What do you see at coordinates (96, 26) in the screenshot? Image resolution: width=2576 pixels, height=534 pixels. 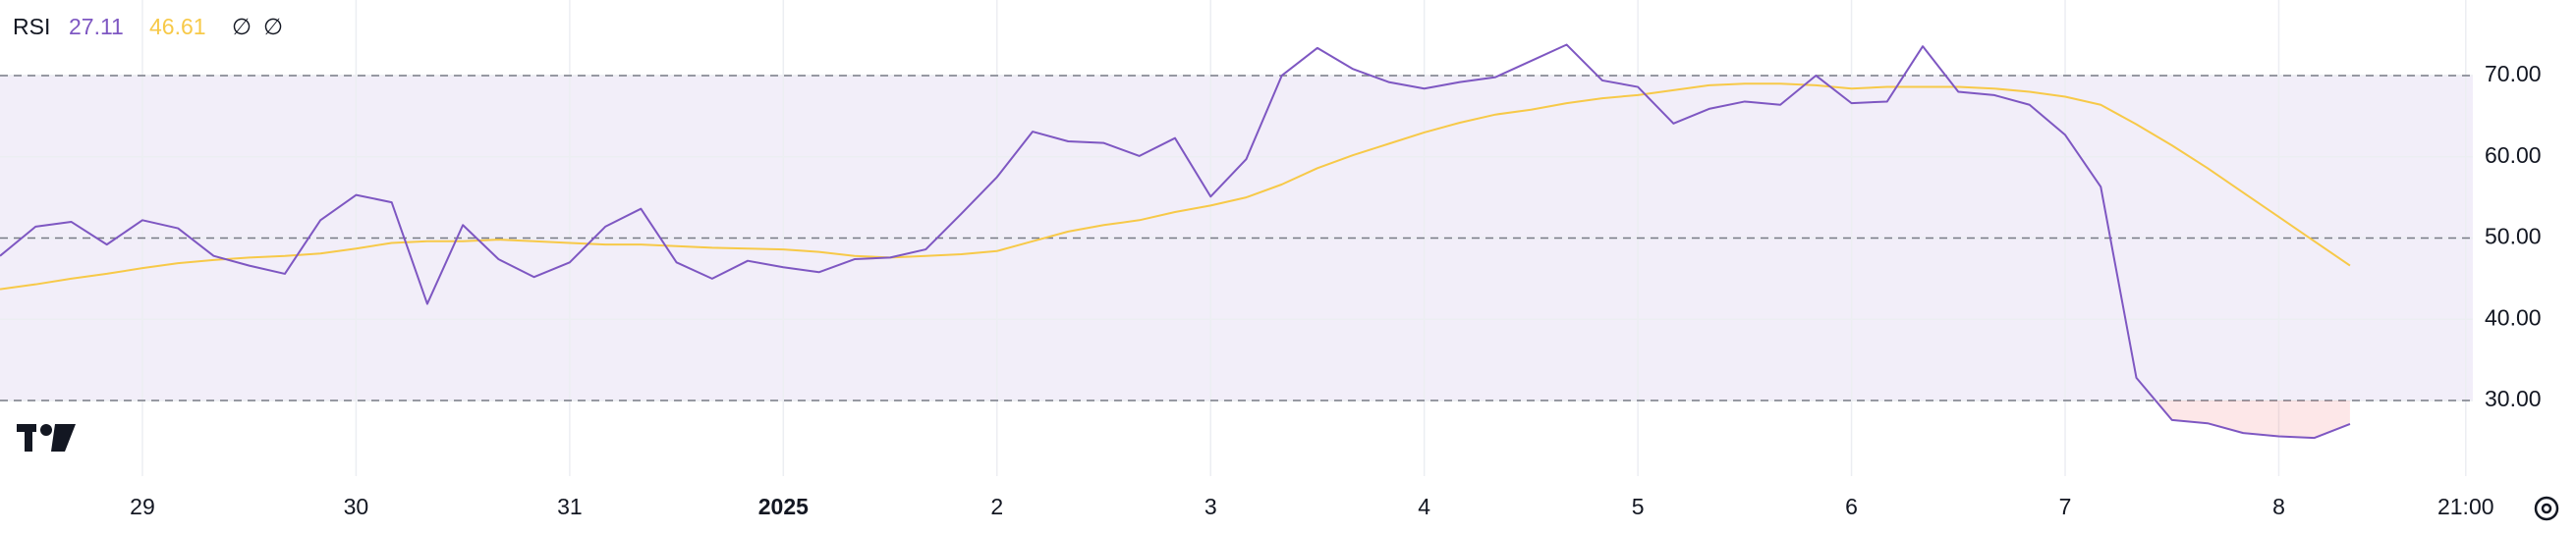 I see `legend-value: 27.11` at bounding box center [96, 26].